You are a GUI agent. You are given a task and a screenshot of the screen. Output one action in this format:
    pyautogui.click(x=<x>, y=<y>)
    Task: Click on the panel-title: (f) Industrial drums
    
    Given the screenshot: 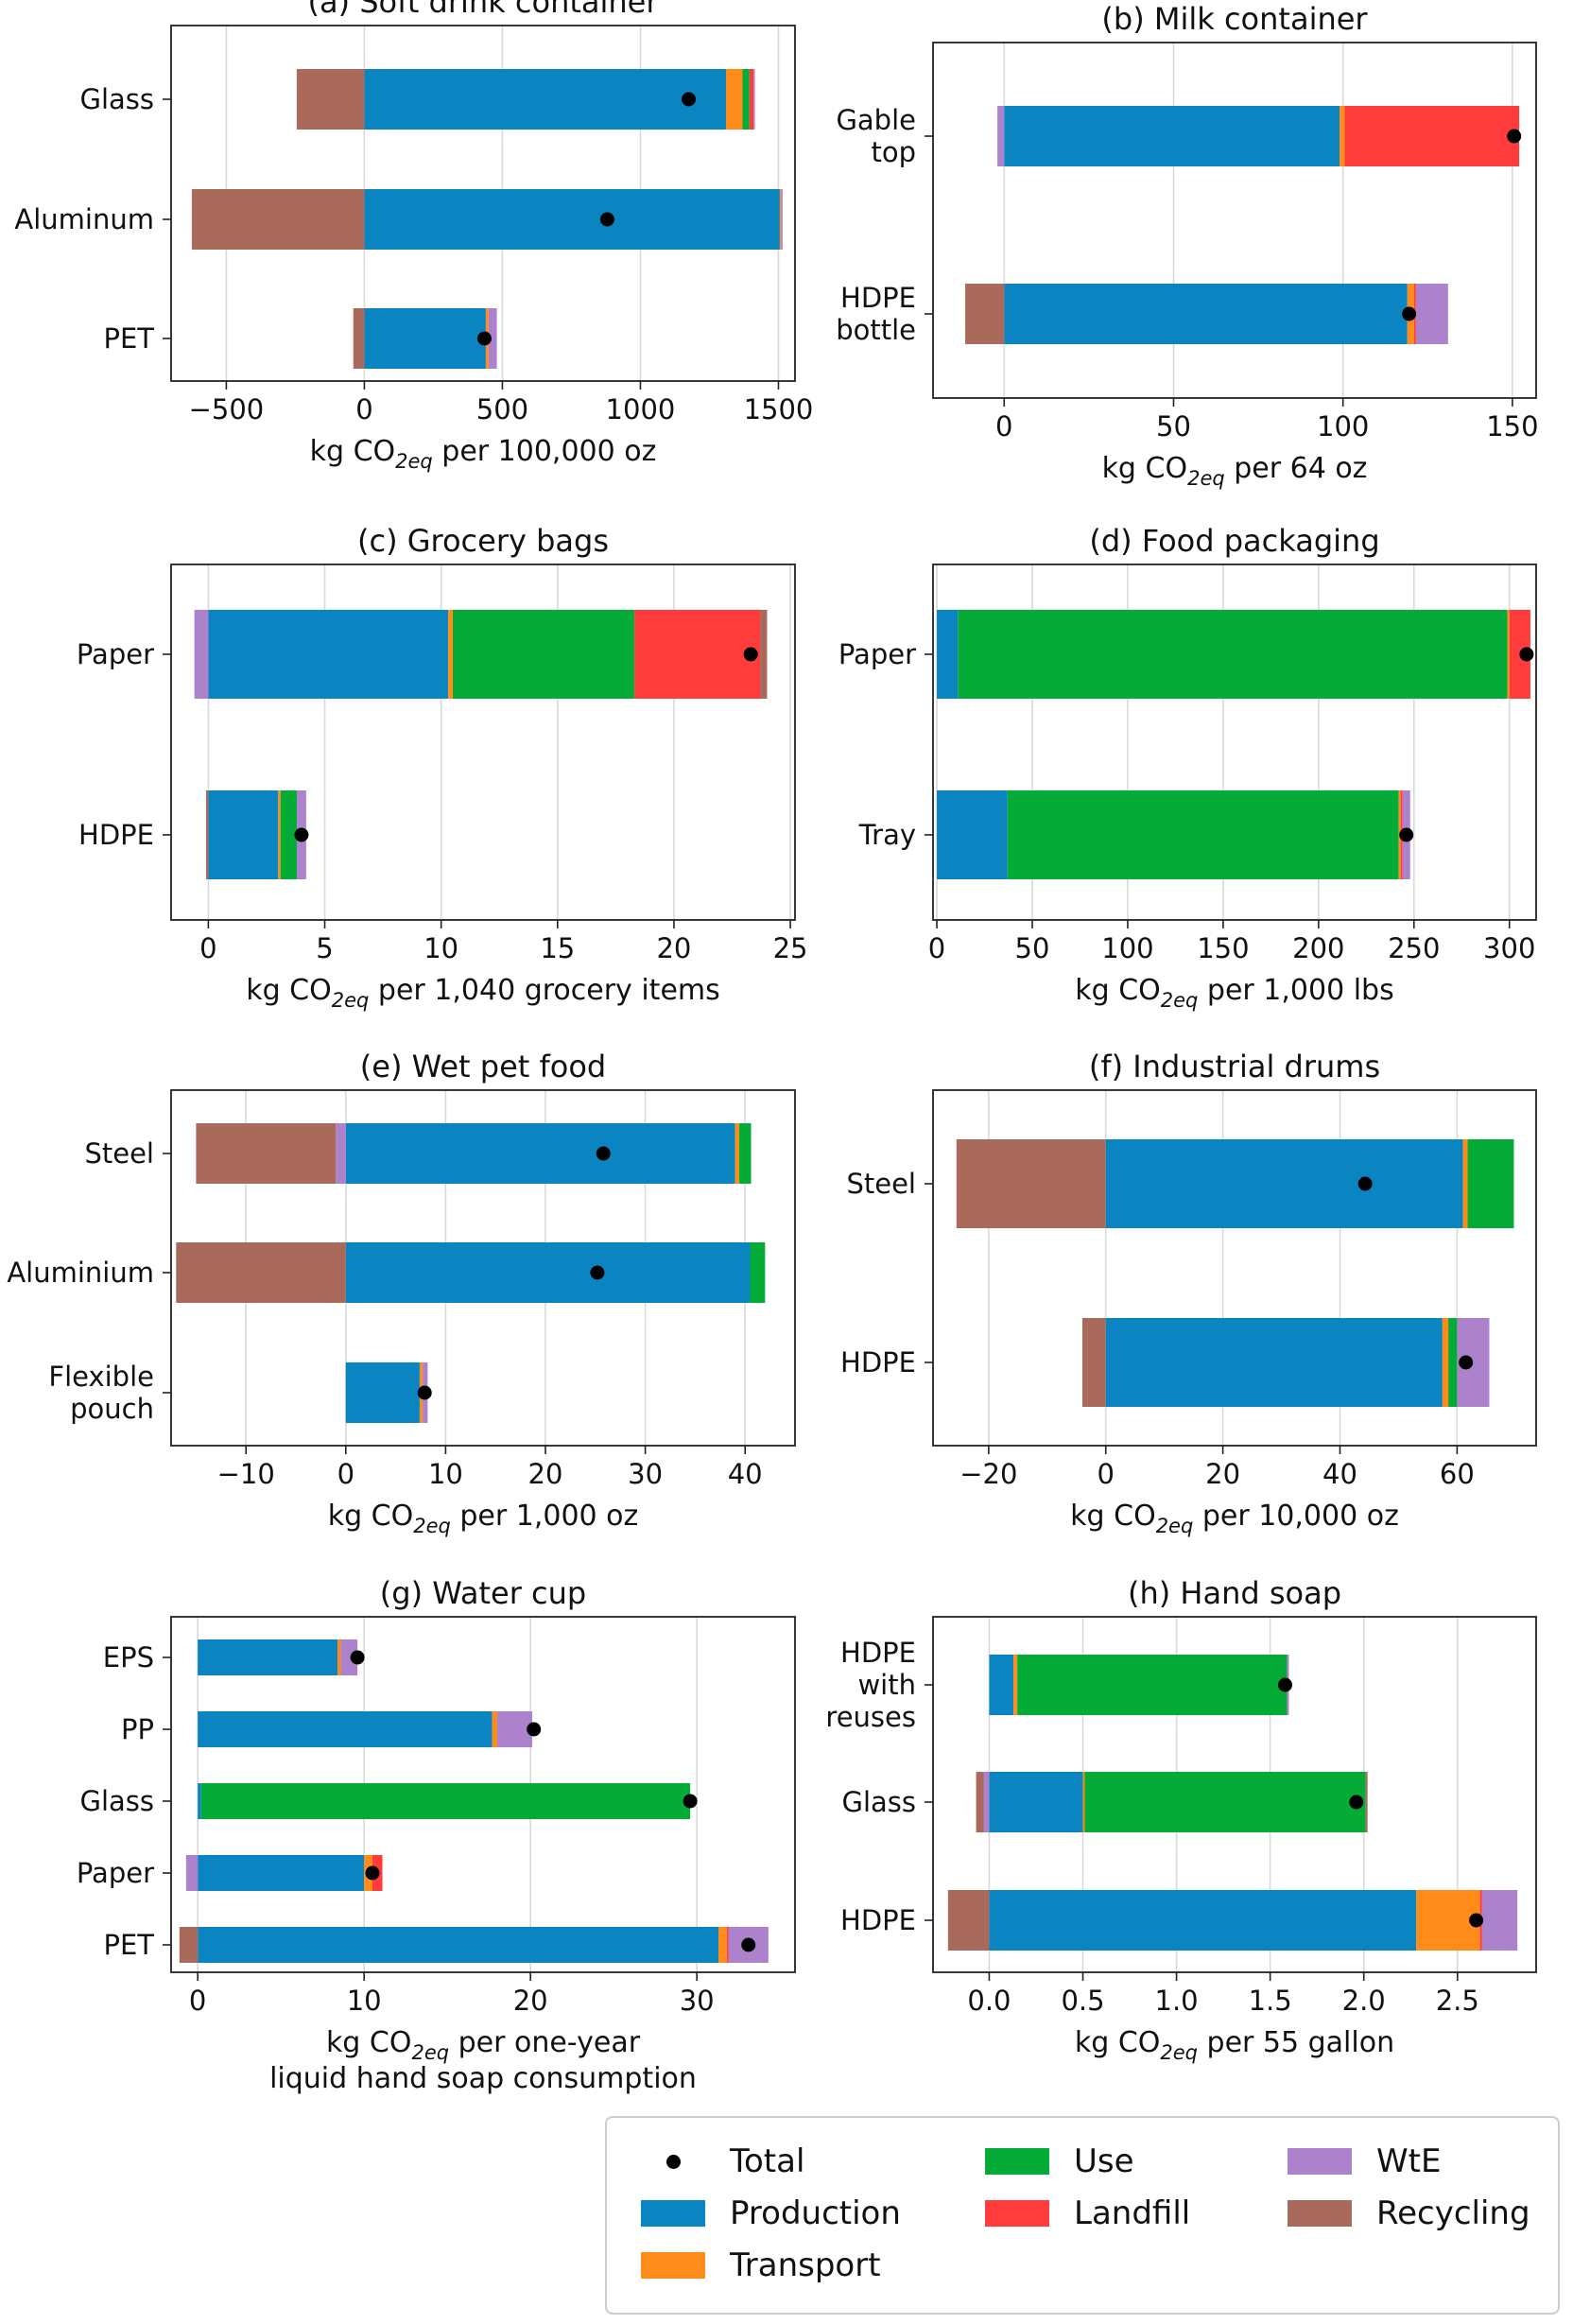 What is the action you would take?
    pyautogui.click(x=1234, y=1066)
    